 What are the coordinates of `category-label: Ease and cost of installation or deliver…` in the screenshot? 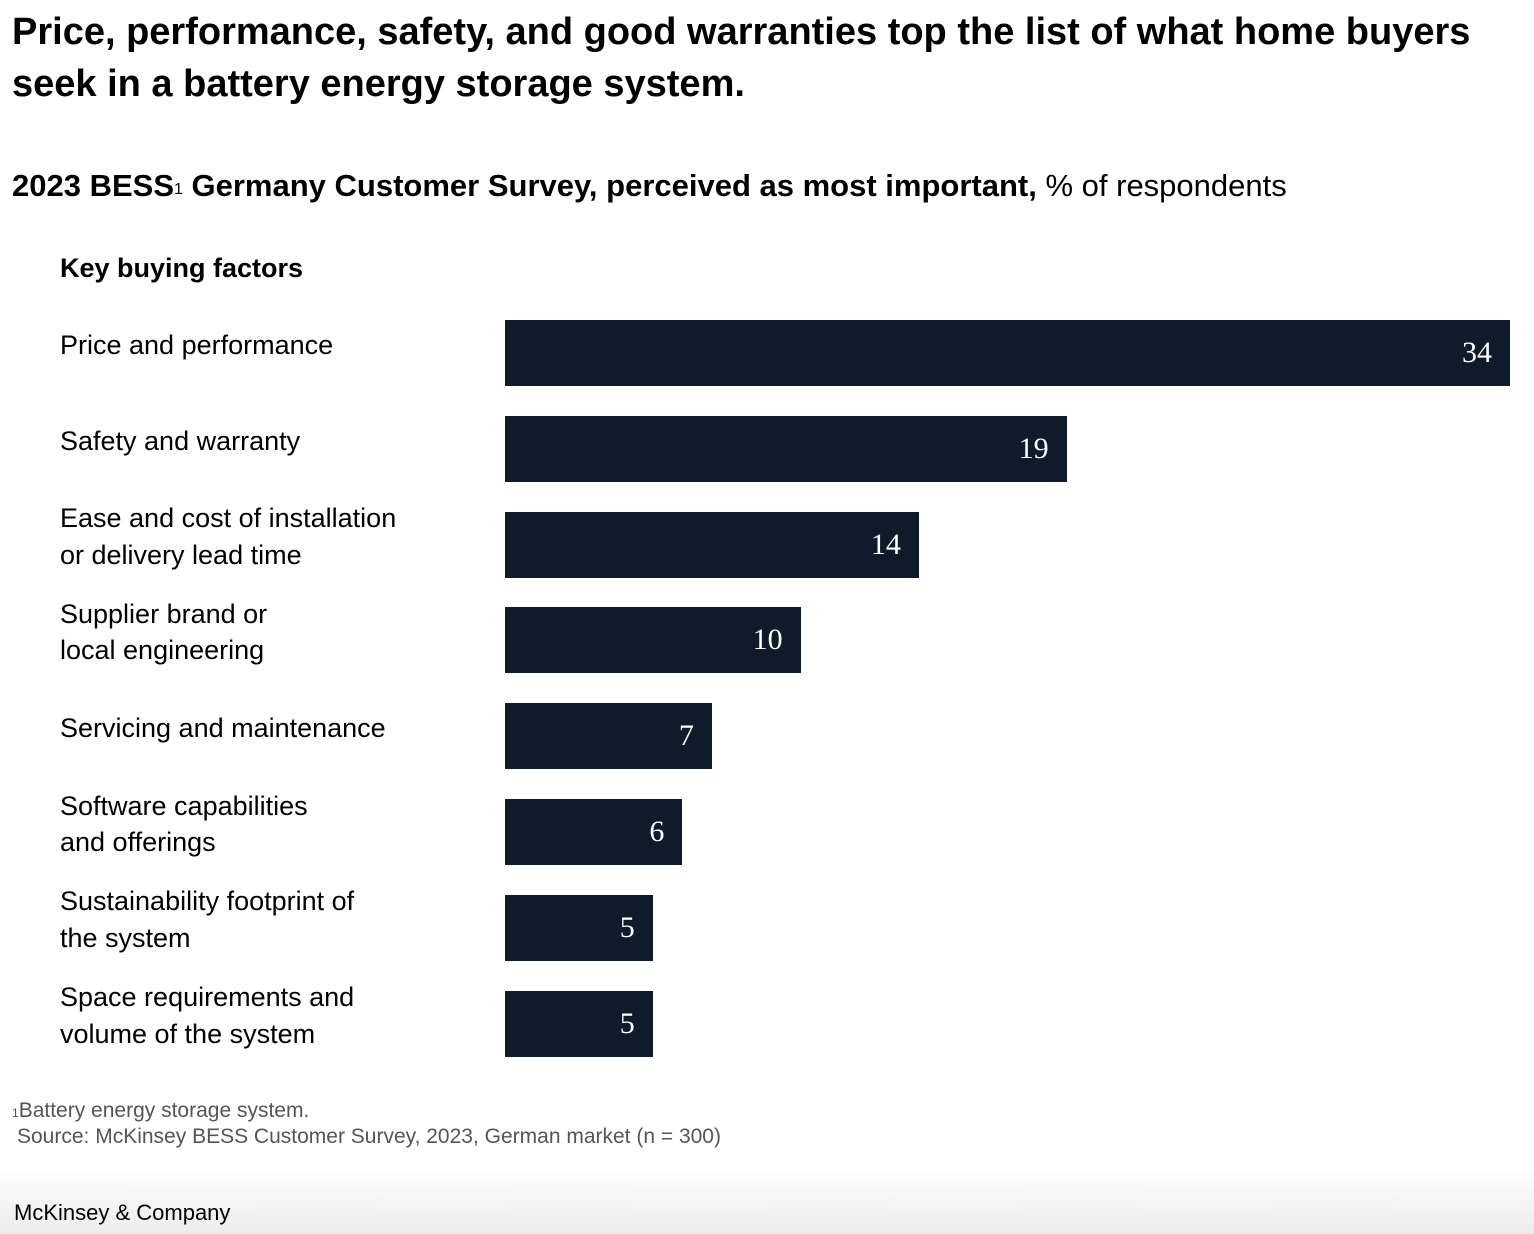 It's located at (228, 536).